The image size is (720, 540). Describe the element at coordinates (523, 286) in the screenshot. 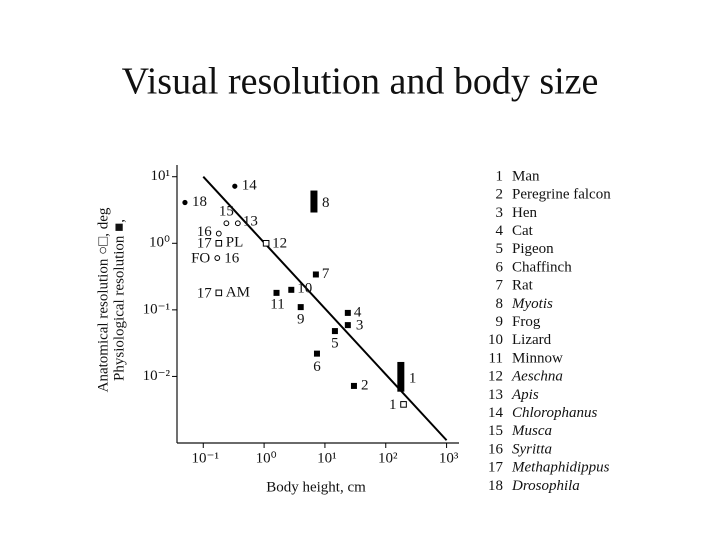

I see `legend-name: Rat` at that location.